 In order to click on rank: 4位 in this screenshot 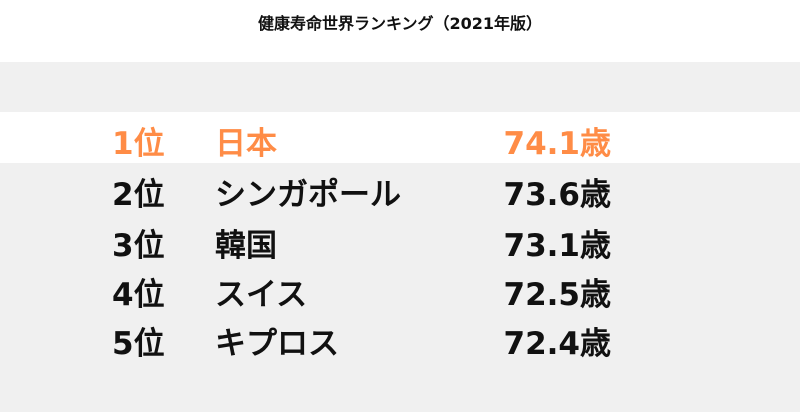, I will do `click(138, 295)`.